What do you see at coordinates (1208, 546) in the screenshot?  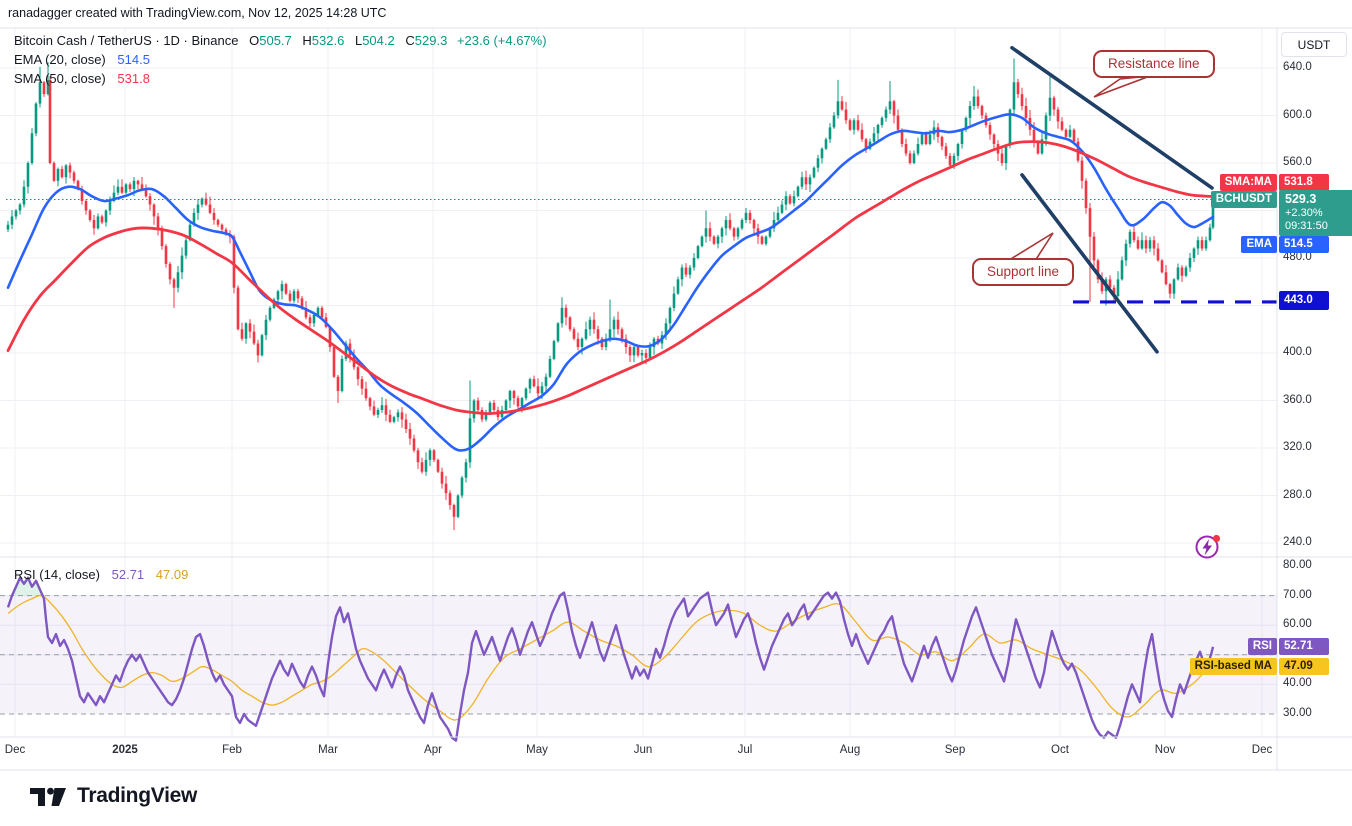 I see `boost-flash-icon` at bounding box center [1208, 546].